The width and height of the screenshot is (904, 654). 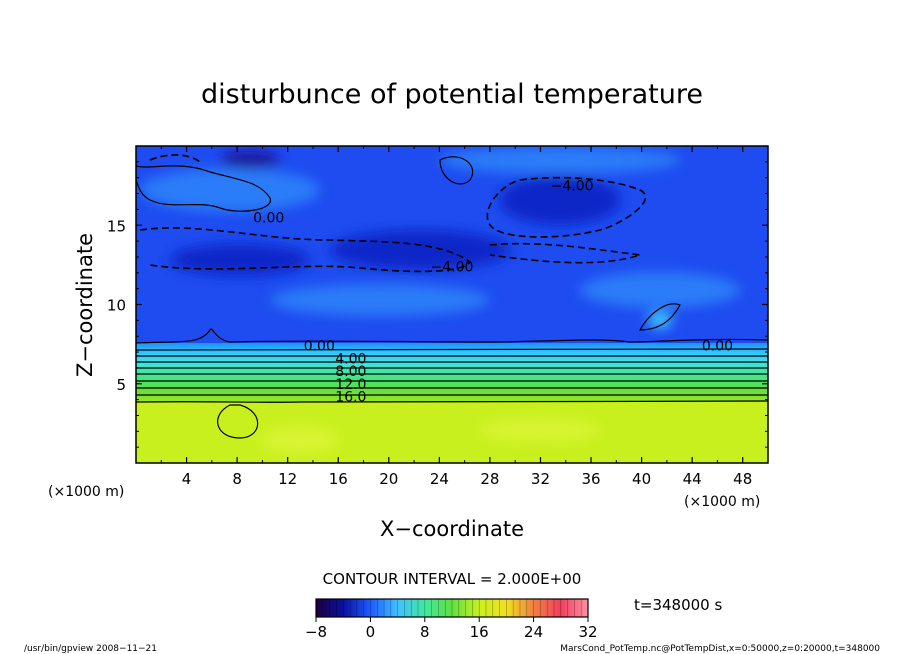 I want to click on contour-label: 16.0, so click(x=350, y=397).